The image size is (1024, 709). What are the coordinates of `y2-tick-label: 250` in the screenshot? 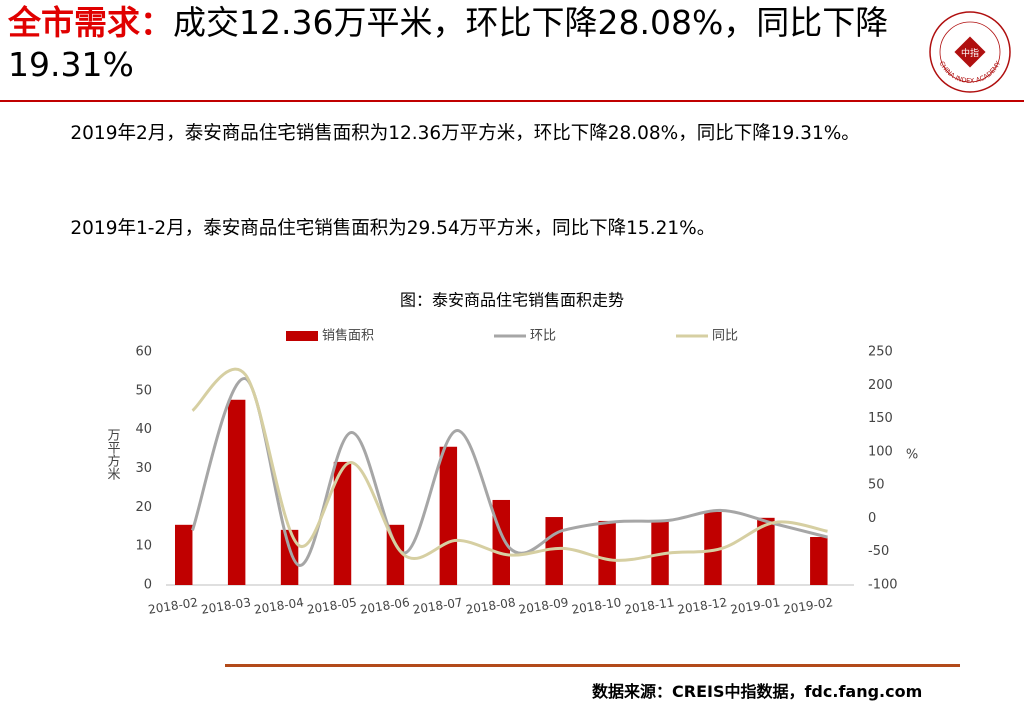 It's located at (880, 352).